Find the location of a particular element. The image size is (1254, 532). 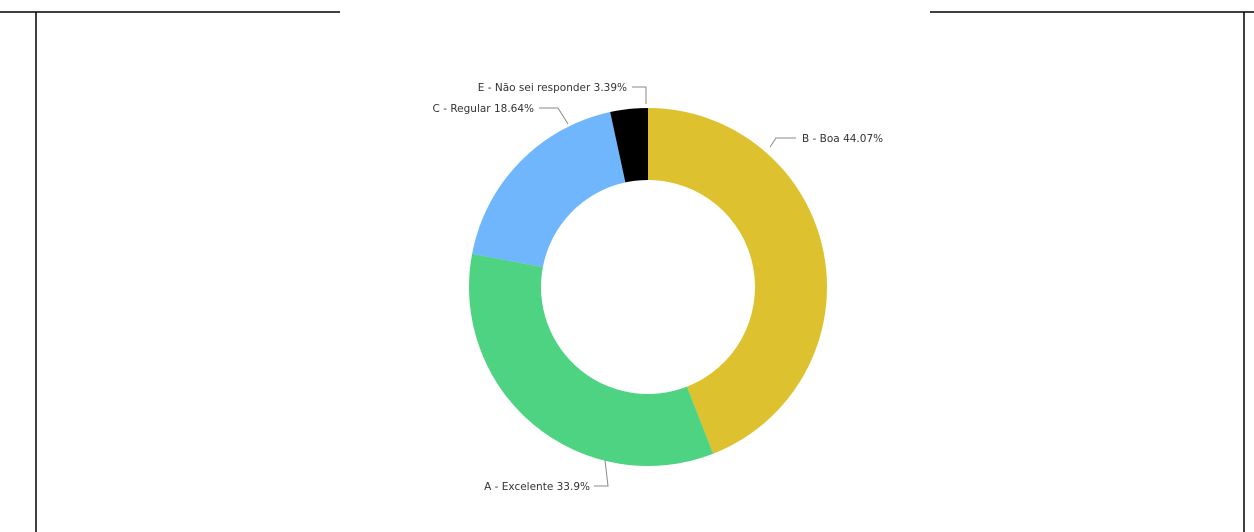

label-b-boa: B - Boa 44.07% is located at coordinates (842, 139).